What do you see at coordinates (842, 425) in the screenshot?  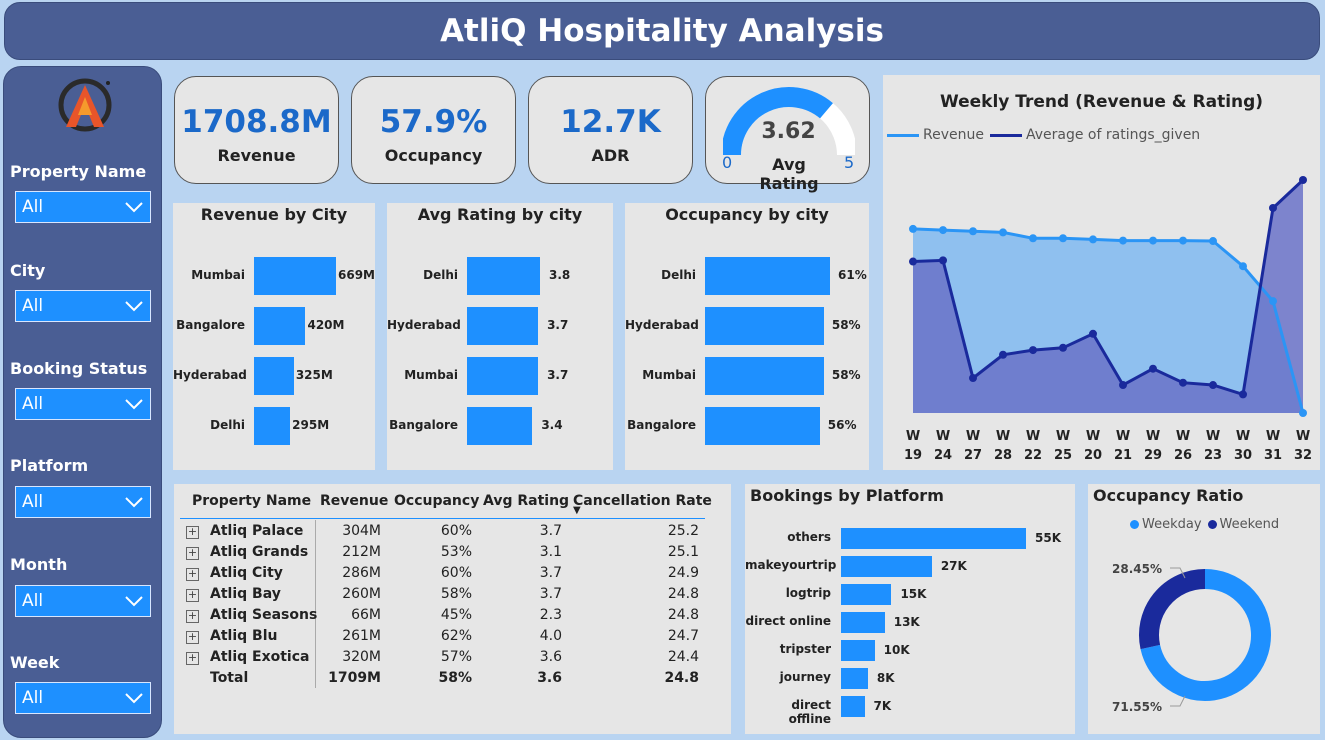 I see `bar-value: 56%` at bounding box center [842, 425].